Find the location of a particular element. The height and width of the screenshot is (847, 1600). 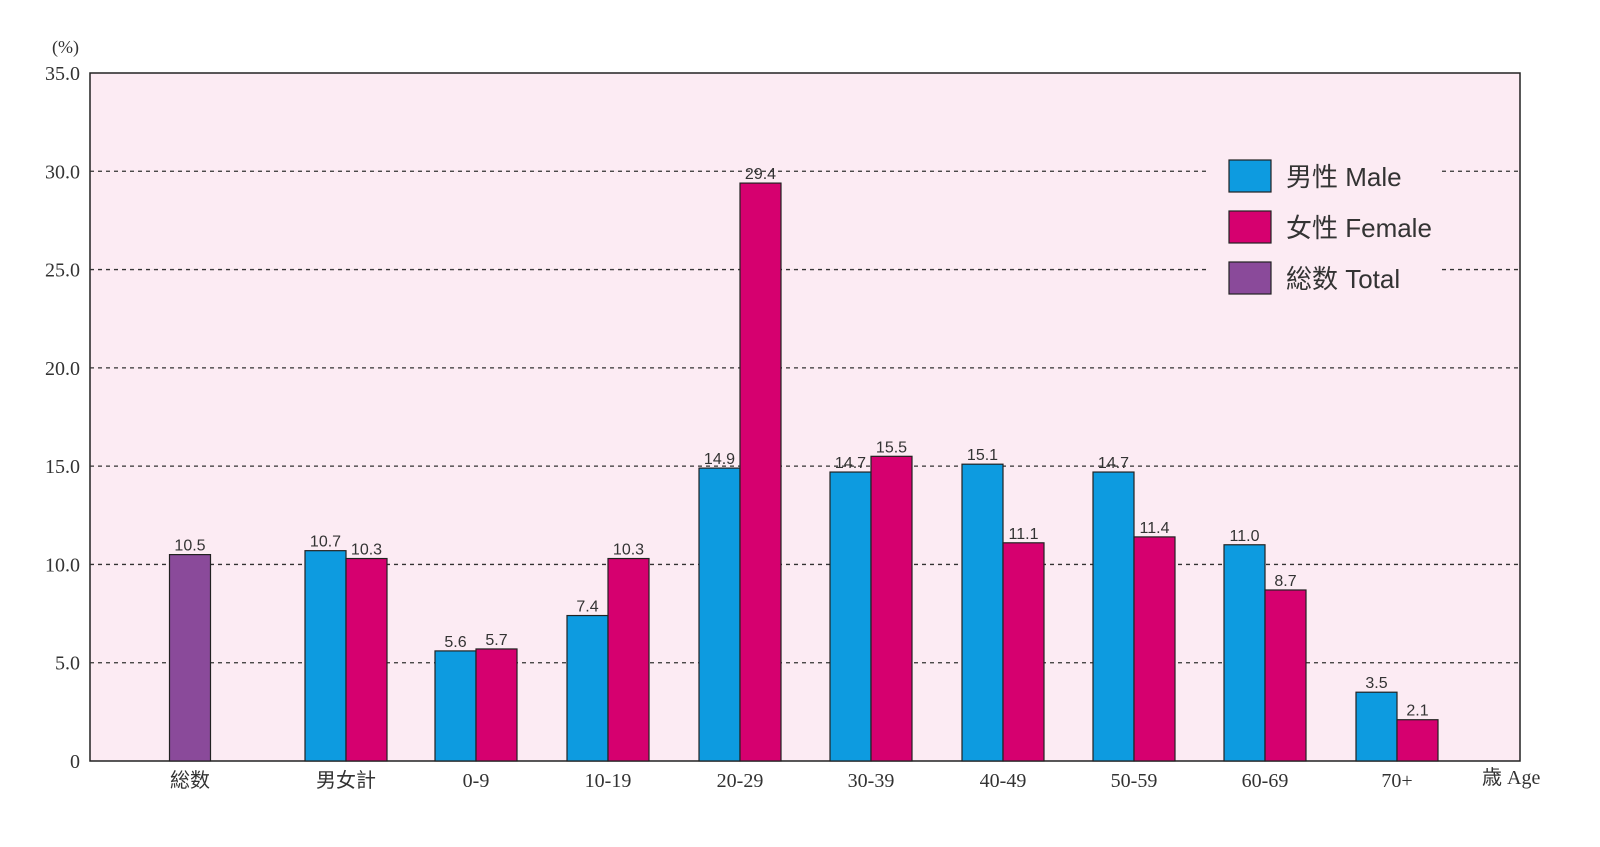

x-tick-label: 男女計 is located at coordinates (346, 780).